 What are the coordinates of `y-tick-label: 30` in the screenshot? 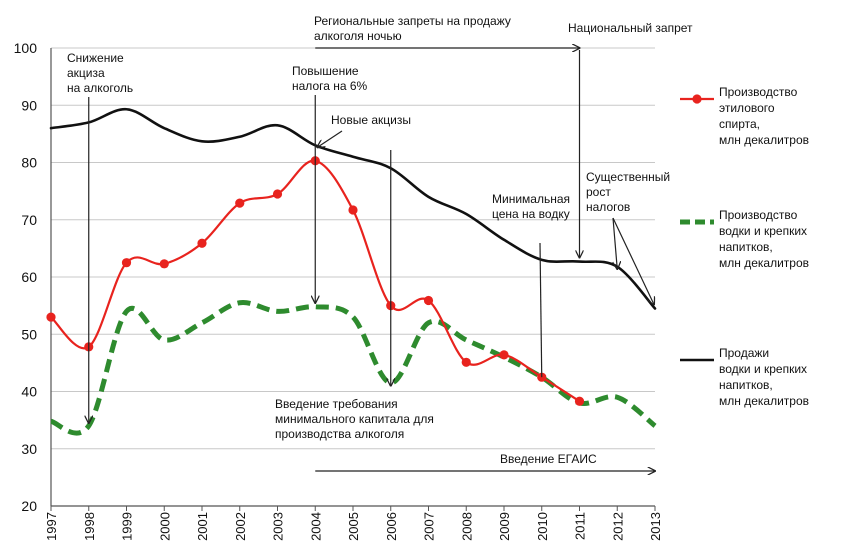 It's located at (29, 449).